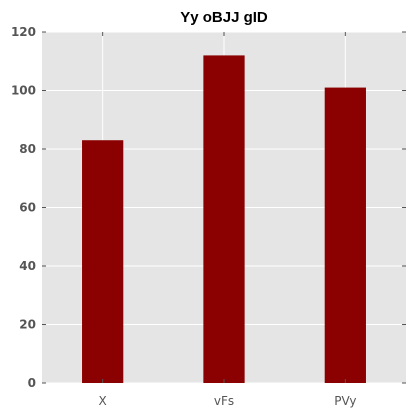 The image size is (420, 420). Describe the element at coordinates (27, 266) in the screenshot. I see `ytick-label: 40` at that location.